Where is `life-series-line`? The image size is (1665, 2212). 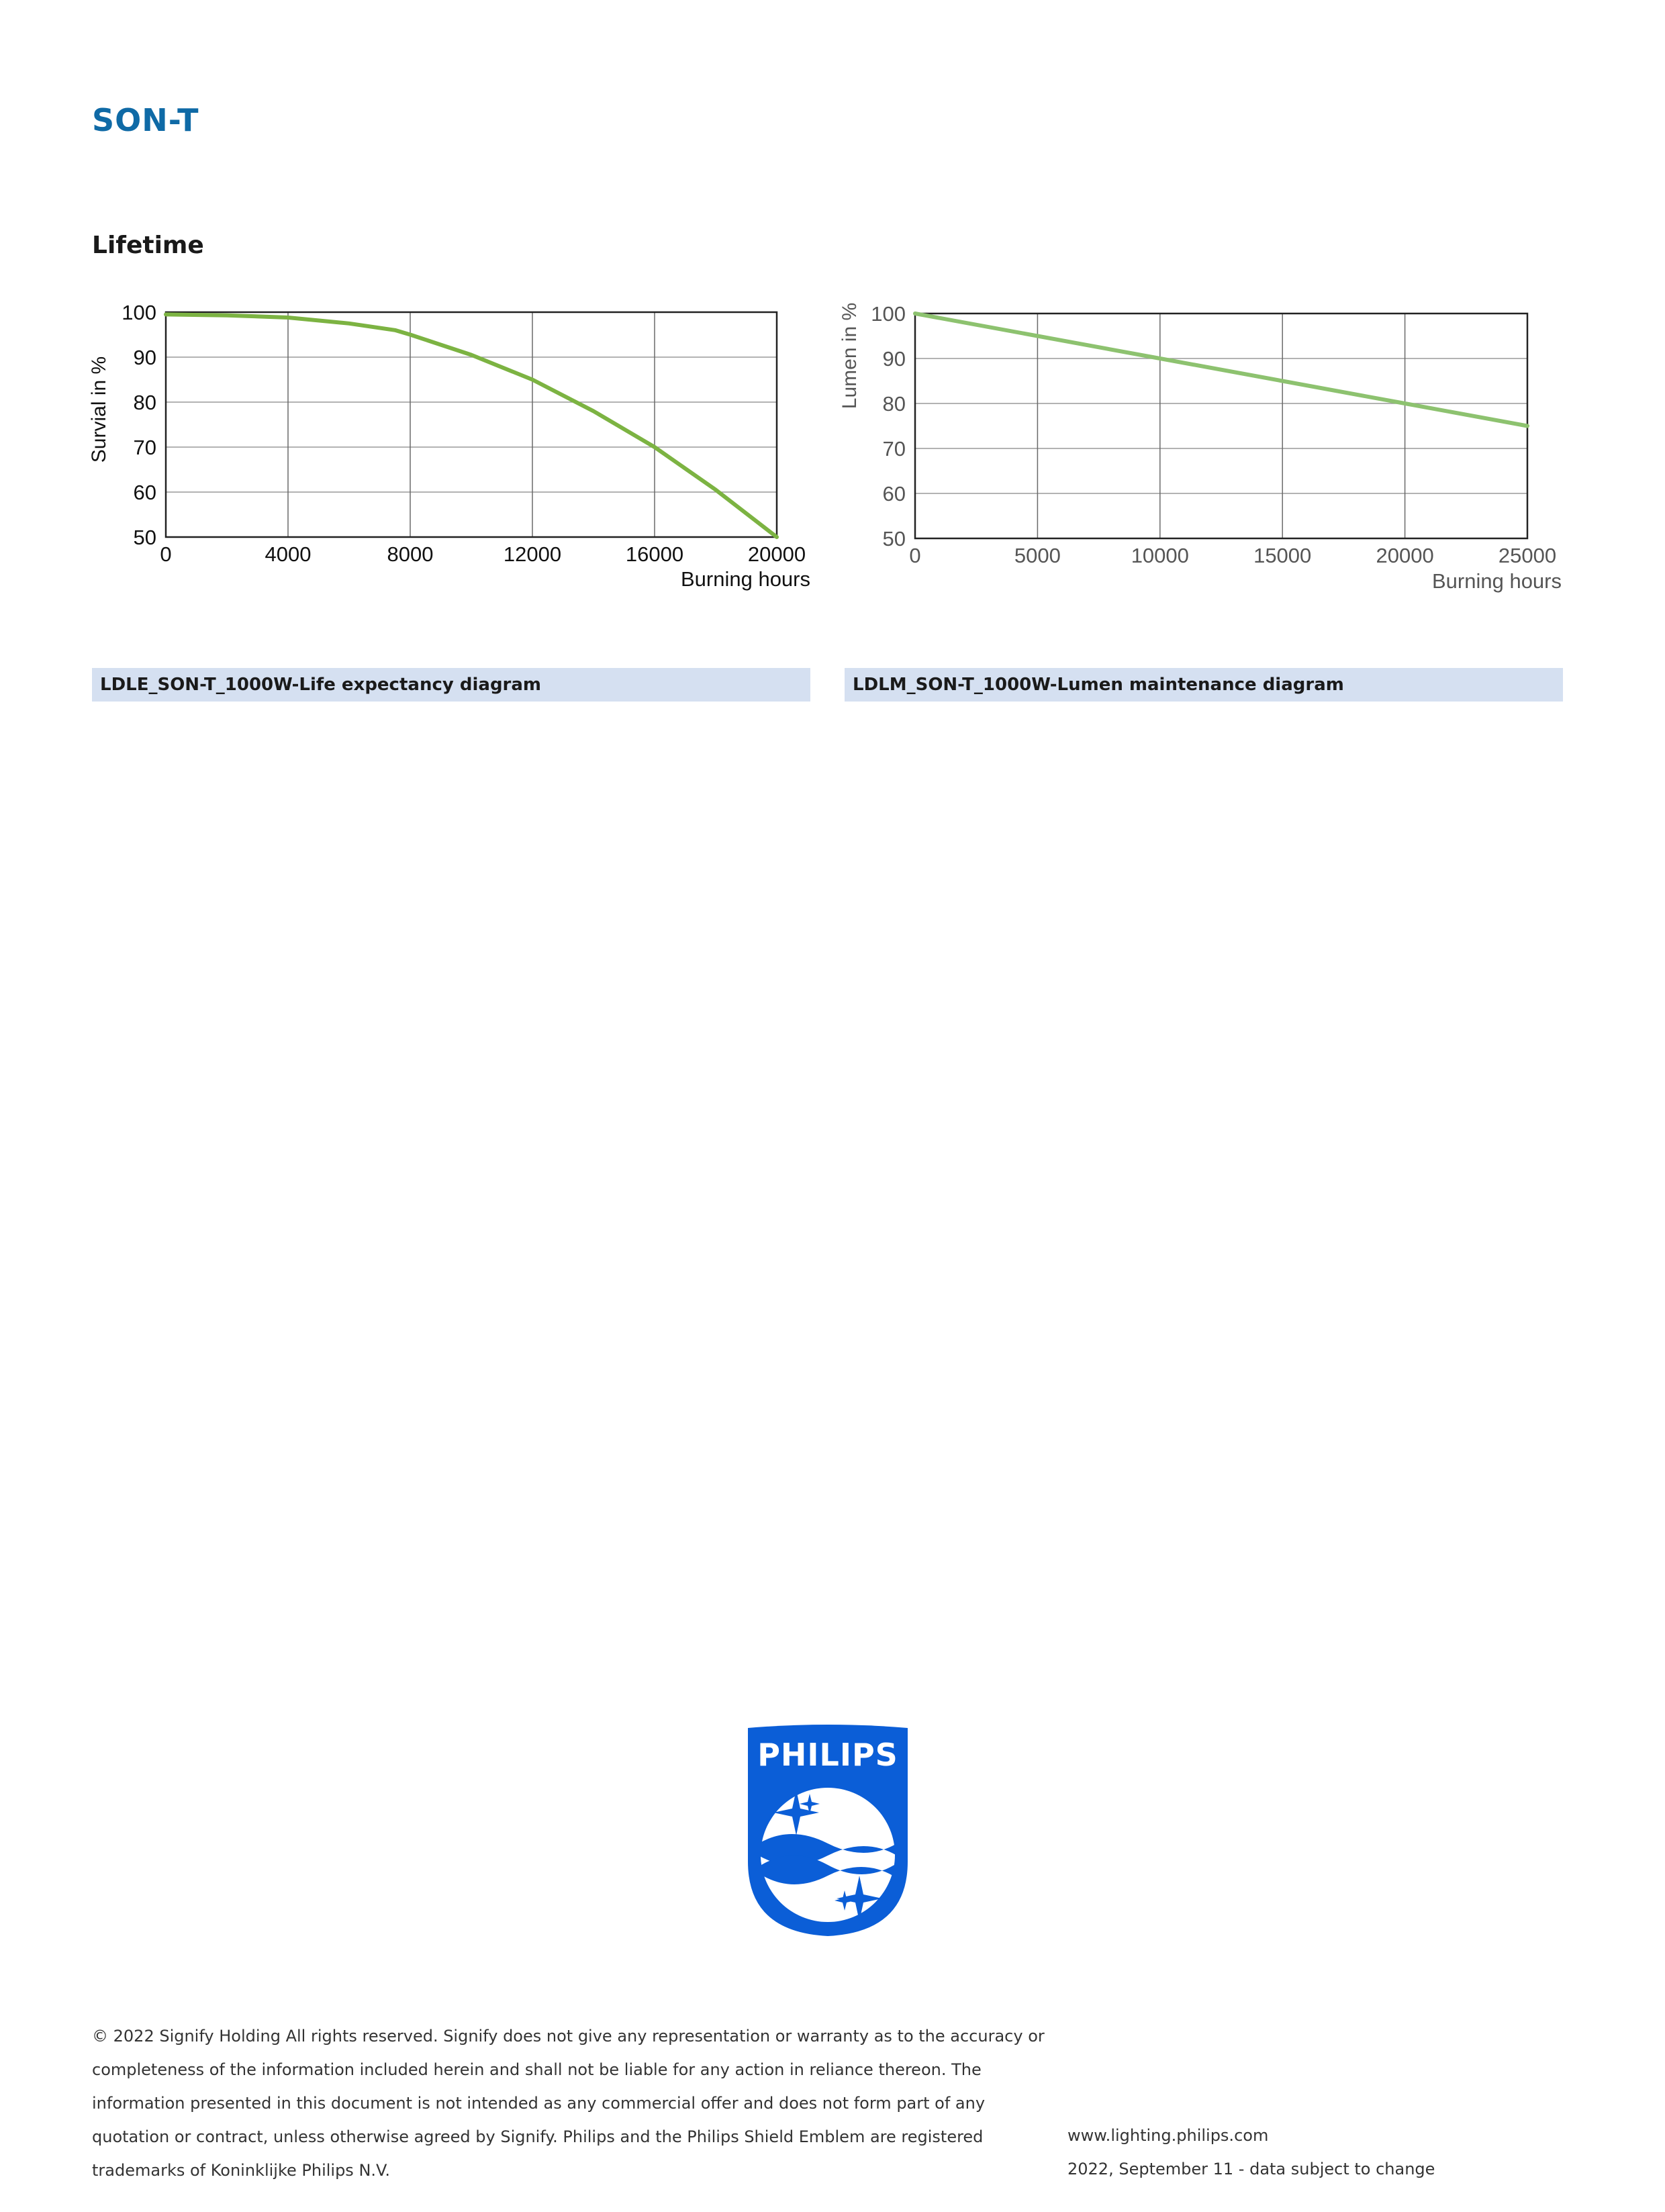 life-series-line is located at coordinates (472, 425).